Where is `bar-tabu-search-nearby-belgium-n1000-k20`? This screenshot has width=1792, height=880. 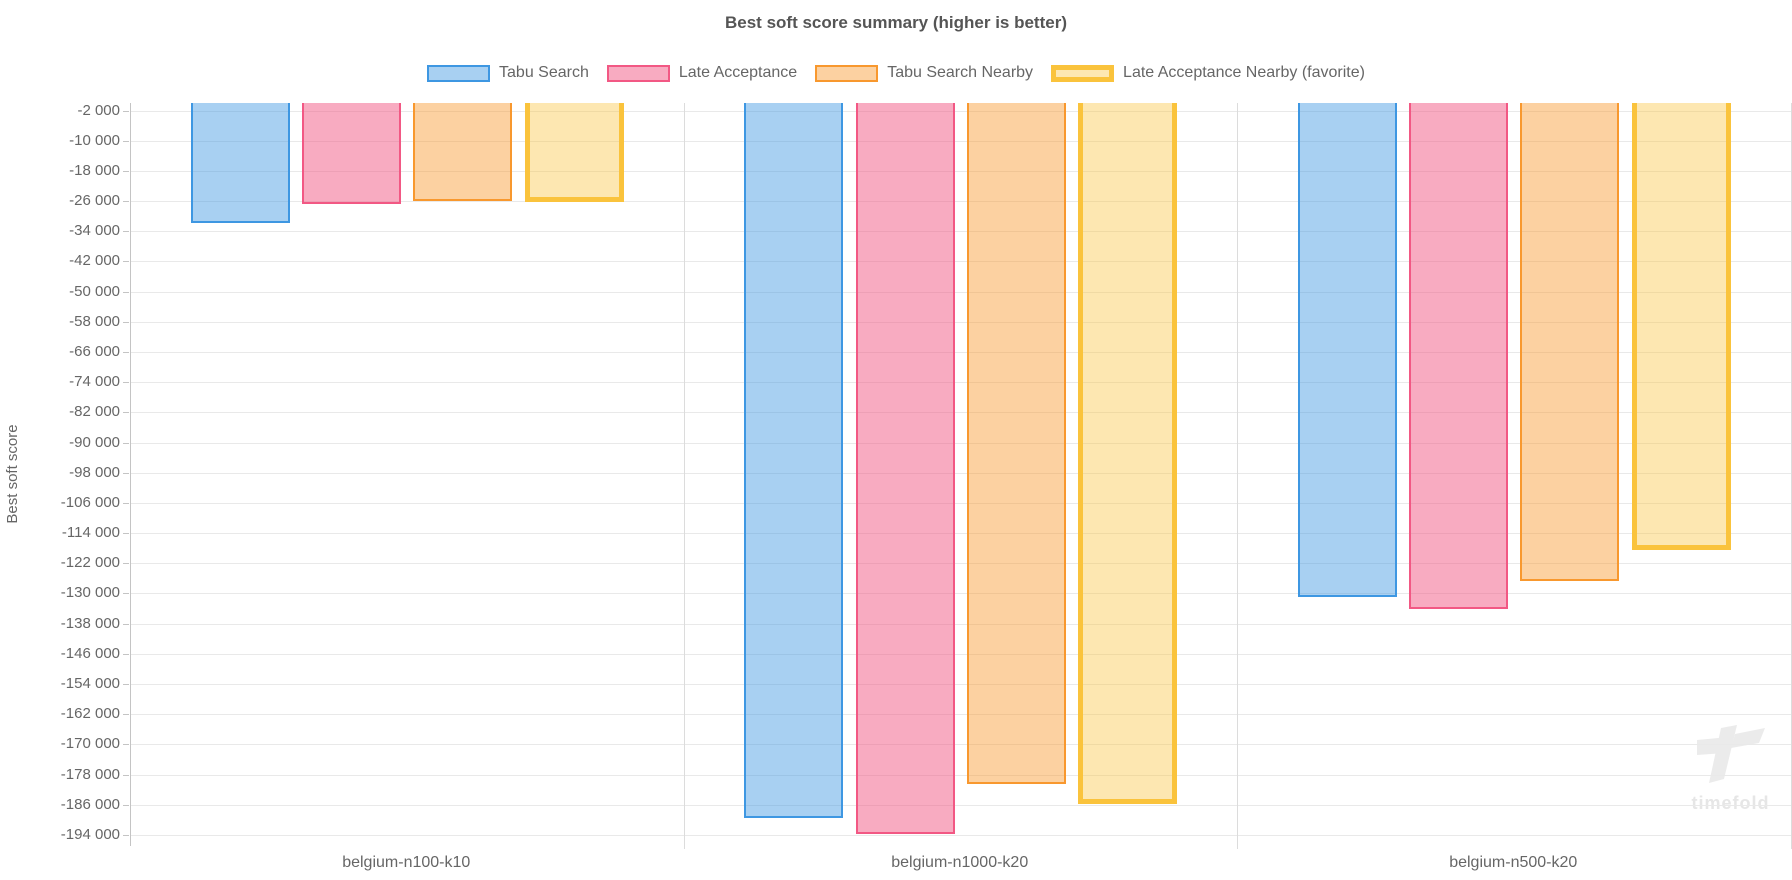 bar-tabu-search-nearby-belgium-n1000-k20 is located at coordinates (1016, 444).